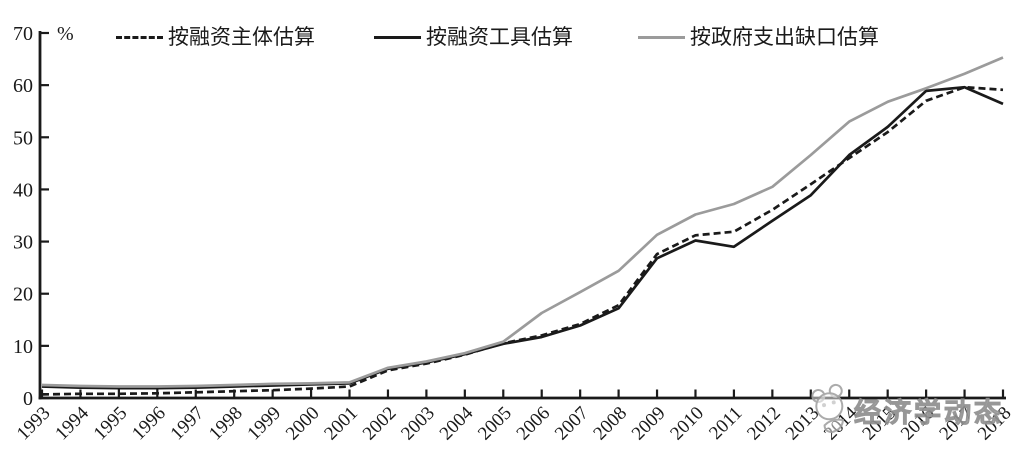 The width and height of the screenshot is (1021, 460). What do you see at coordinates (65, 34) in the screenshot?
I see `y-axis-unit-label: %` at bounding box center [65, 34].